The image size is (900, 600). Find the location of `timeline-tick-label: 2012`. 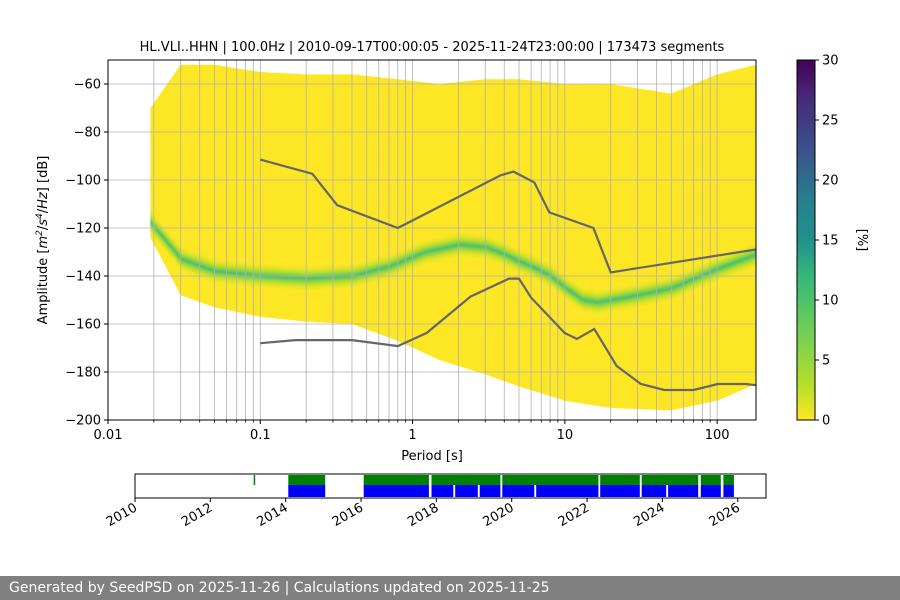

timeline-tick-label: 2012 is located at coordinates (197, 515).